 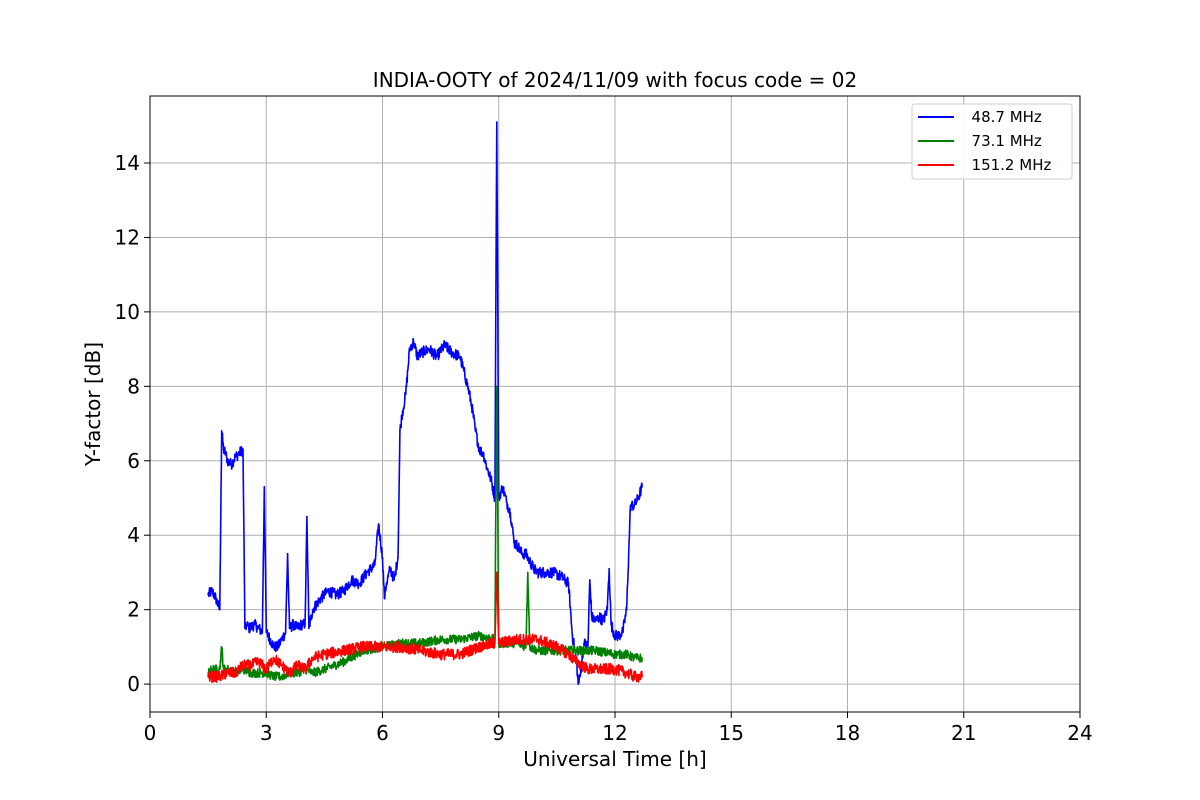 I want to click on y-tick-label: 12, so click(x=127, y=237).